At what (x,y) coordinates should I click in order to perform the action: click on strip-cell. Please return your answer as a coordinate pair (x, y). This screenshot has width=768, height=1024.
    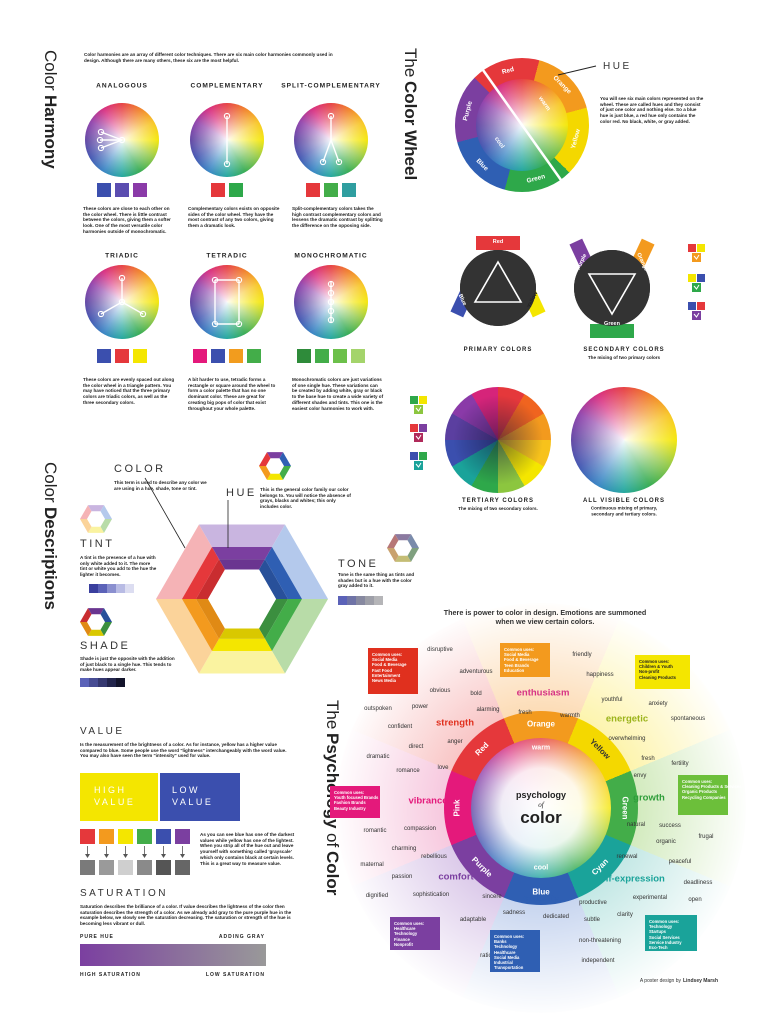
    Looking at the image, I should click on (93, 682).